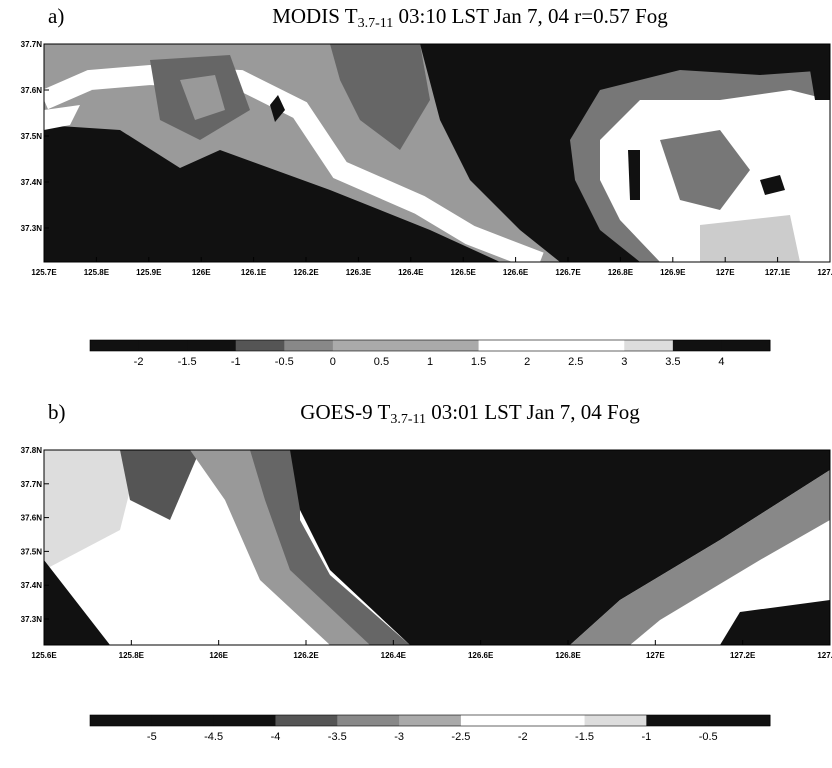  I want to click on colorbar-label: 3.5, so click(672, 362).